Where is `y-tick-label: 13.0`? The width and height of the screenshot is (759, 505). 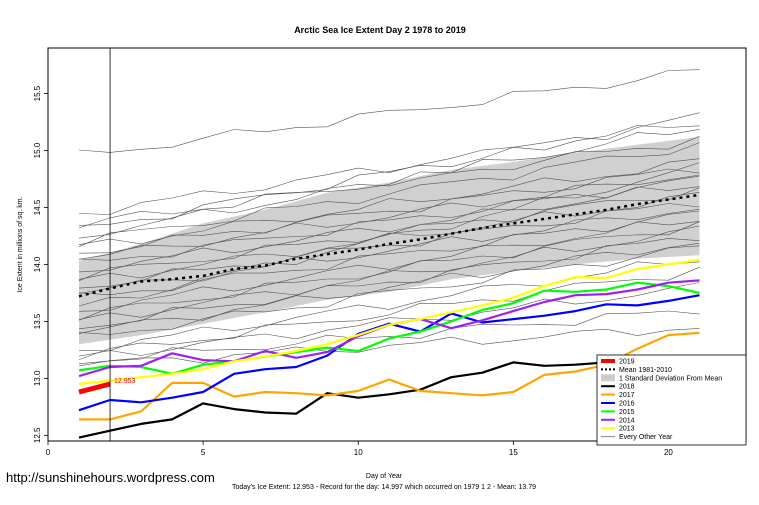
y-tick-label: 13.0 is located at coordinates (37, 378).